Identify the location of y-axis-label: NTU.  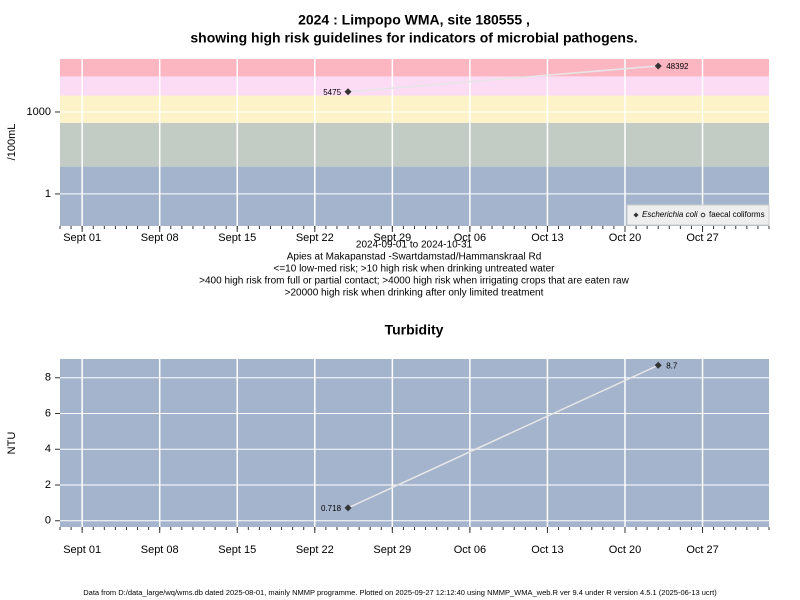
(12, 443).